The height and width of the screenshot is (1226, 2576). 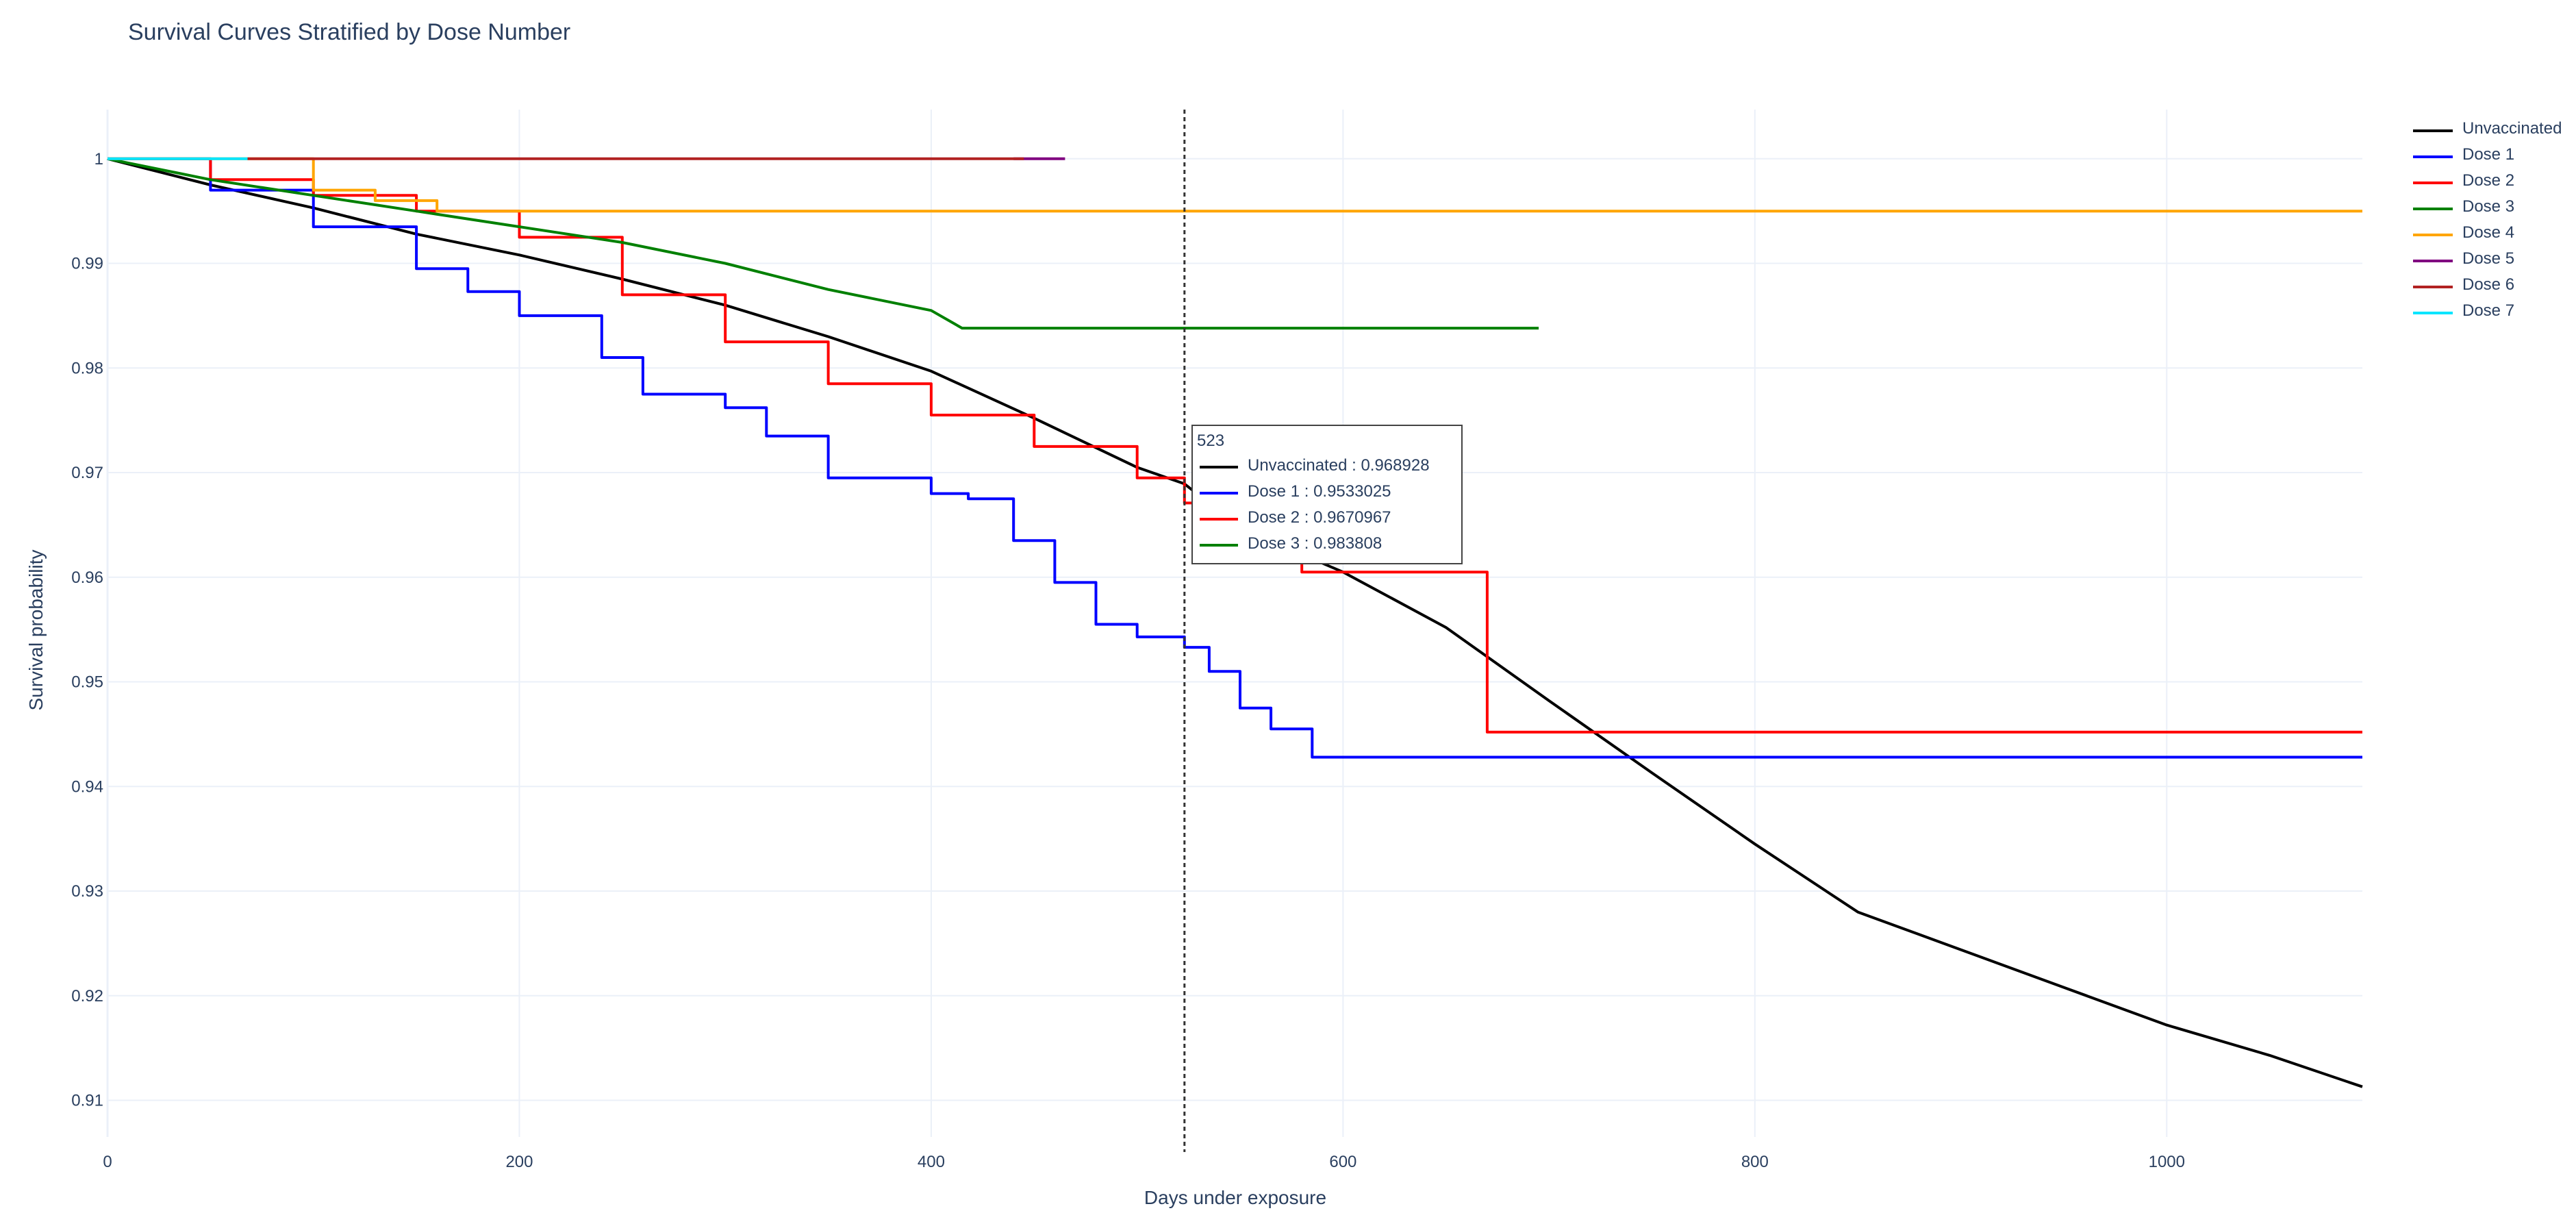 I want to click on y-tick-label: 0.91, so click(x=87, y=1101).